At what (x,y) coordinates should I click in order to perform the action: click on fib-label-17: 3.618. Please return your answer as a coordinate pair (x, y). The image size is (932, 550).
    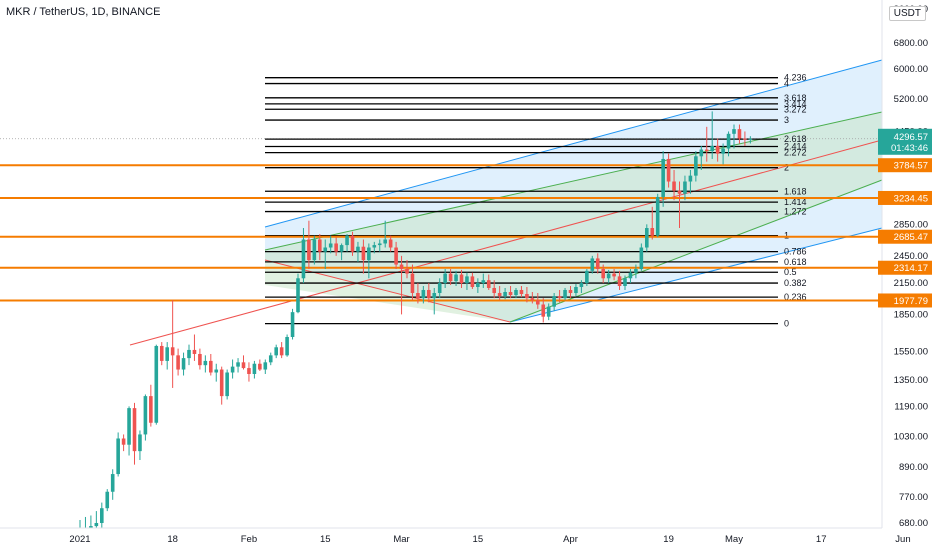
    Looking at the image, I should click on (795, 98).